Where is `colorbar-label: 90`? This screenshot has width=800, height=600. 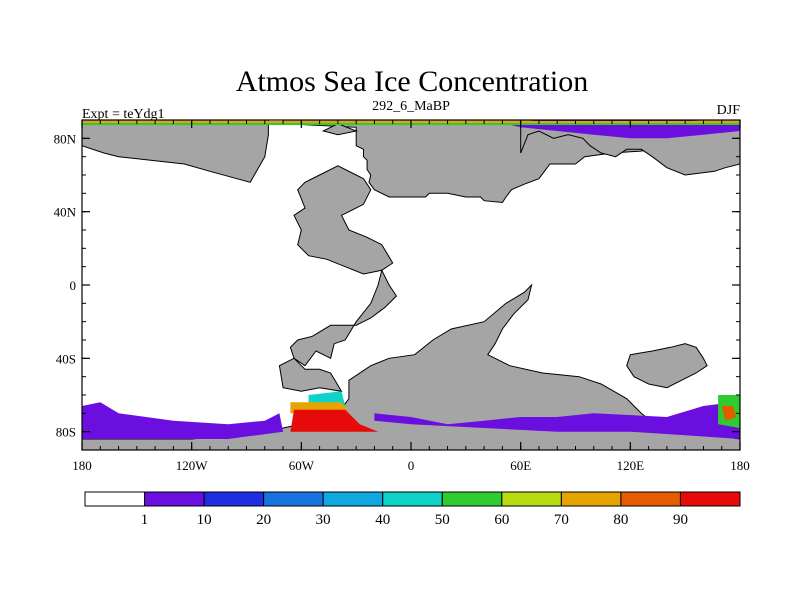 colorbar-label: 90 is located at coordinates (680, 520).